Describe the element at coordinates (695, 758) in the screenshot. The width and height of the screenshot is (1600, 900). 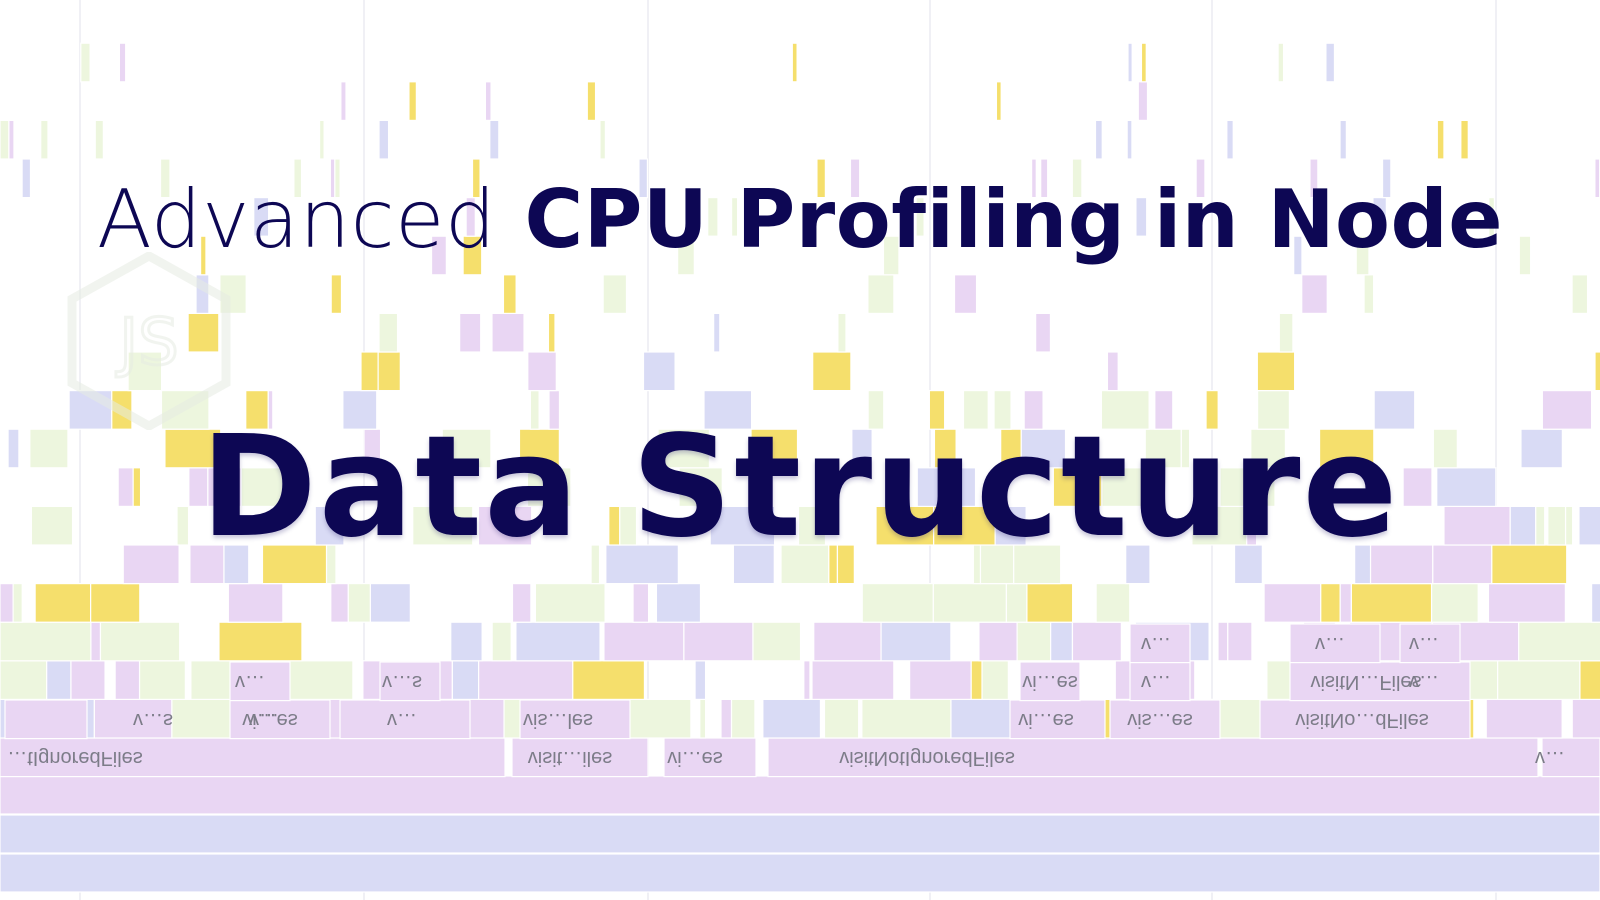
I see `flame-label: vi…es` at that location.